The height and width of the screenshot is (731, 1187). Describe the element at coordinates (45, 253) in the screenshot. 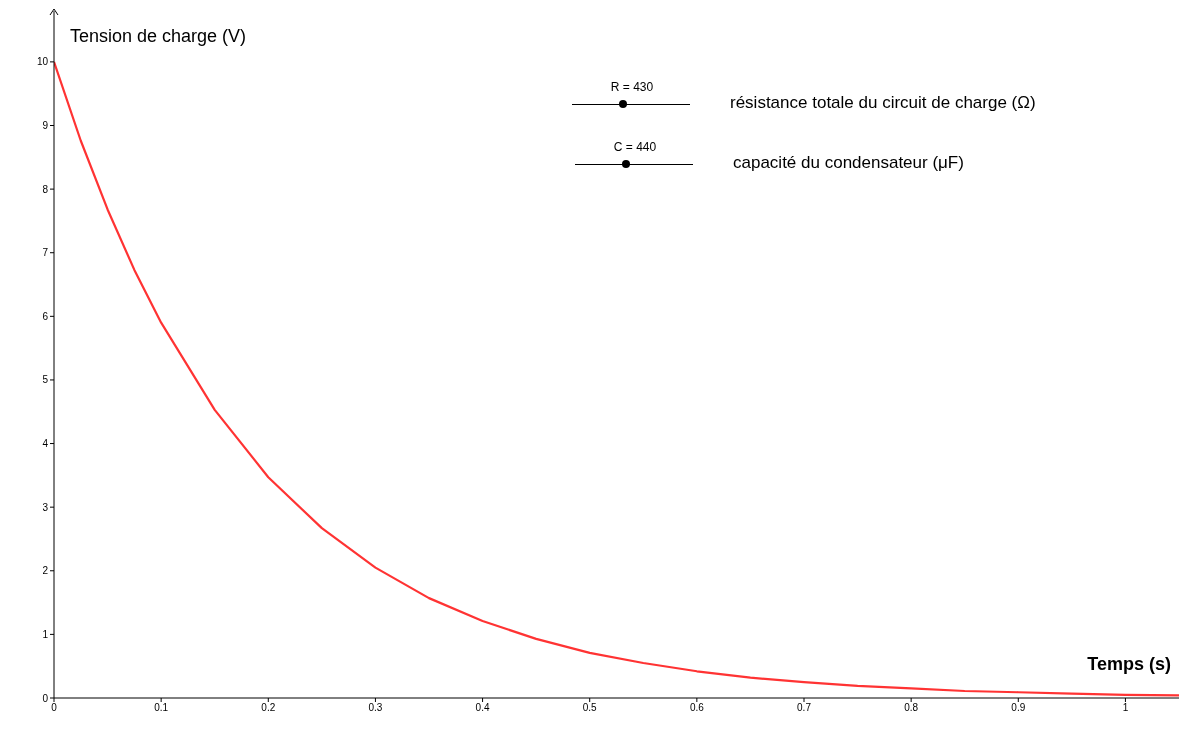

I see `y-tick-label: 7` at that location.